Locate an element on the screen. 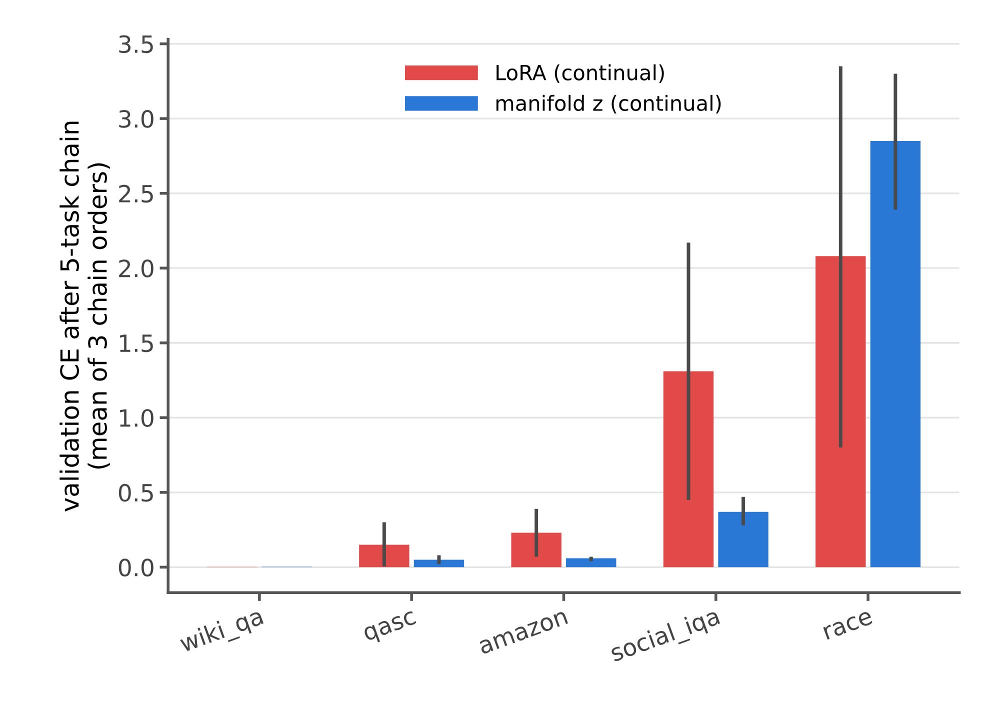 Image resolution: width=989 pixels, height=728 pixels. y-tick-label: 1.5 is located at coordinates (136, 343).